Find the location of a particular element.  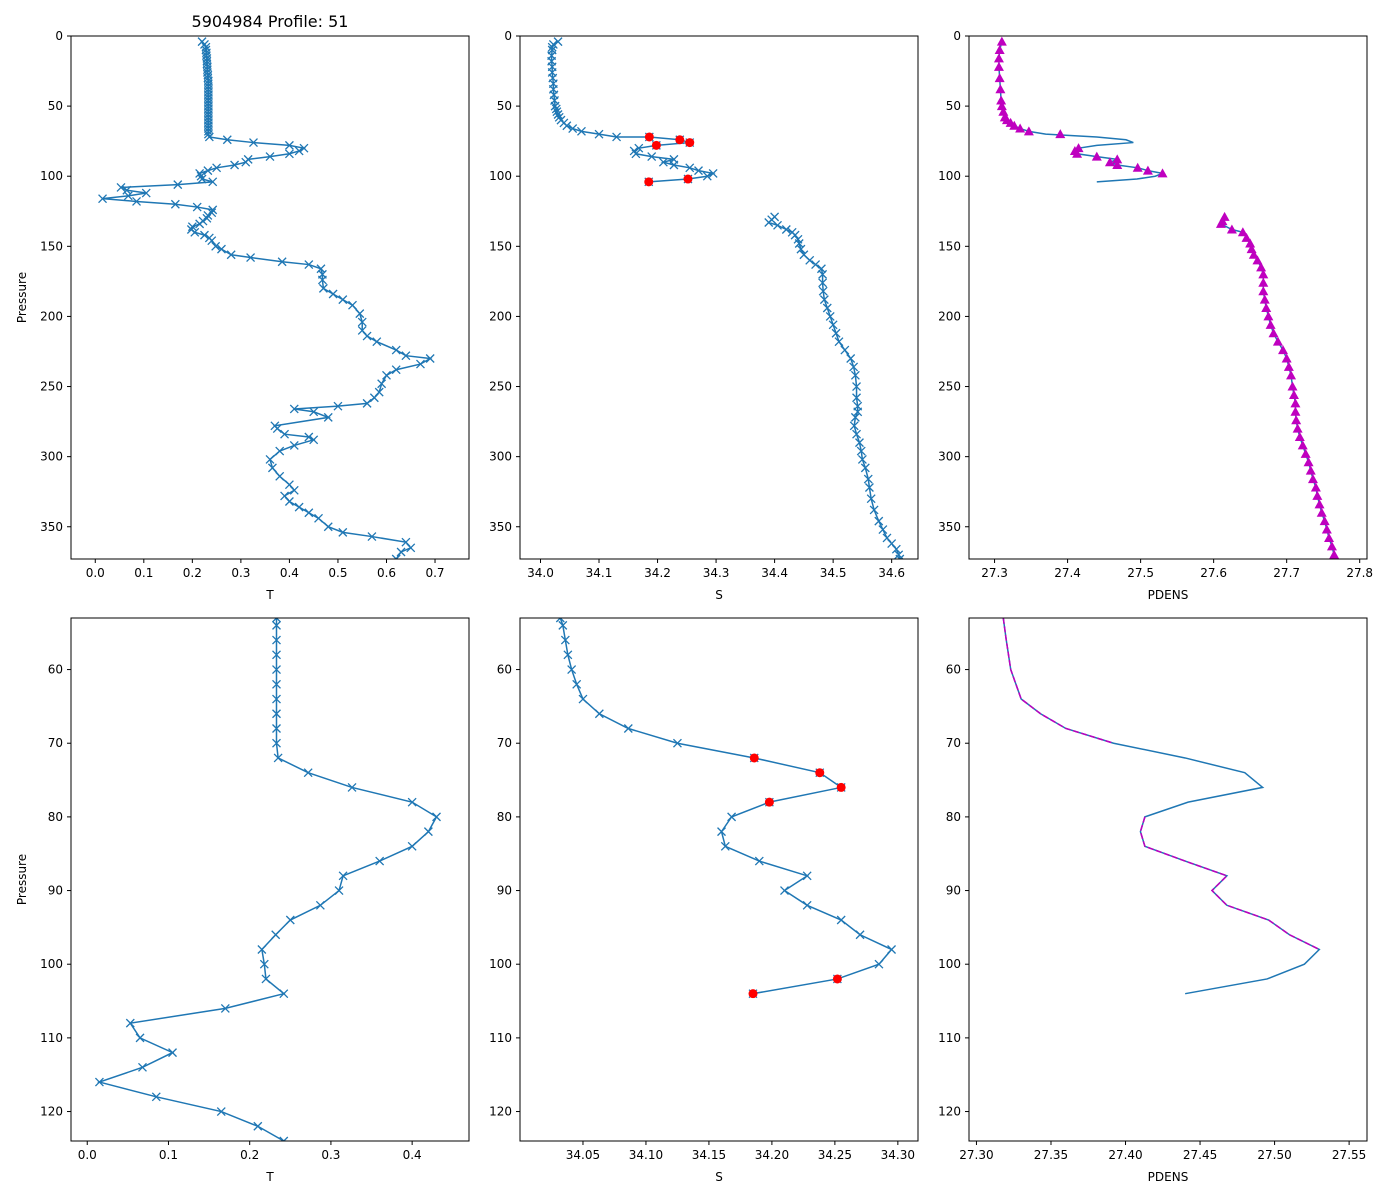

x-tick-label: 34.6 is located at coordinates (891, 573).